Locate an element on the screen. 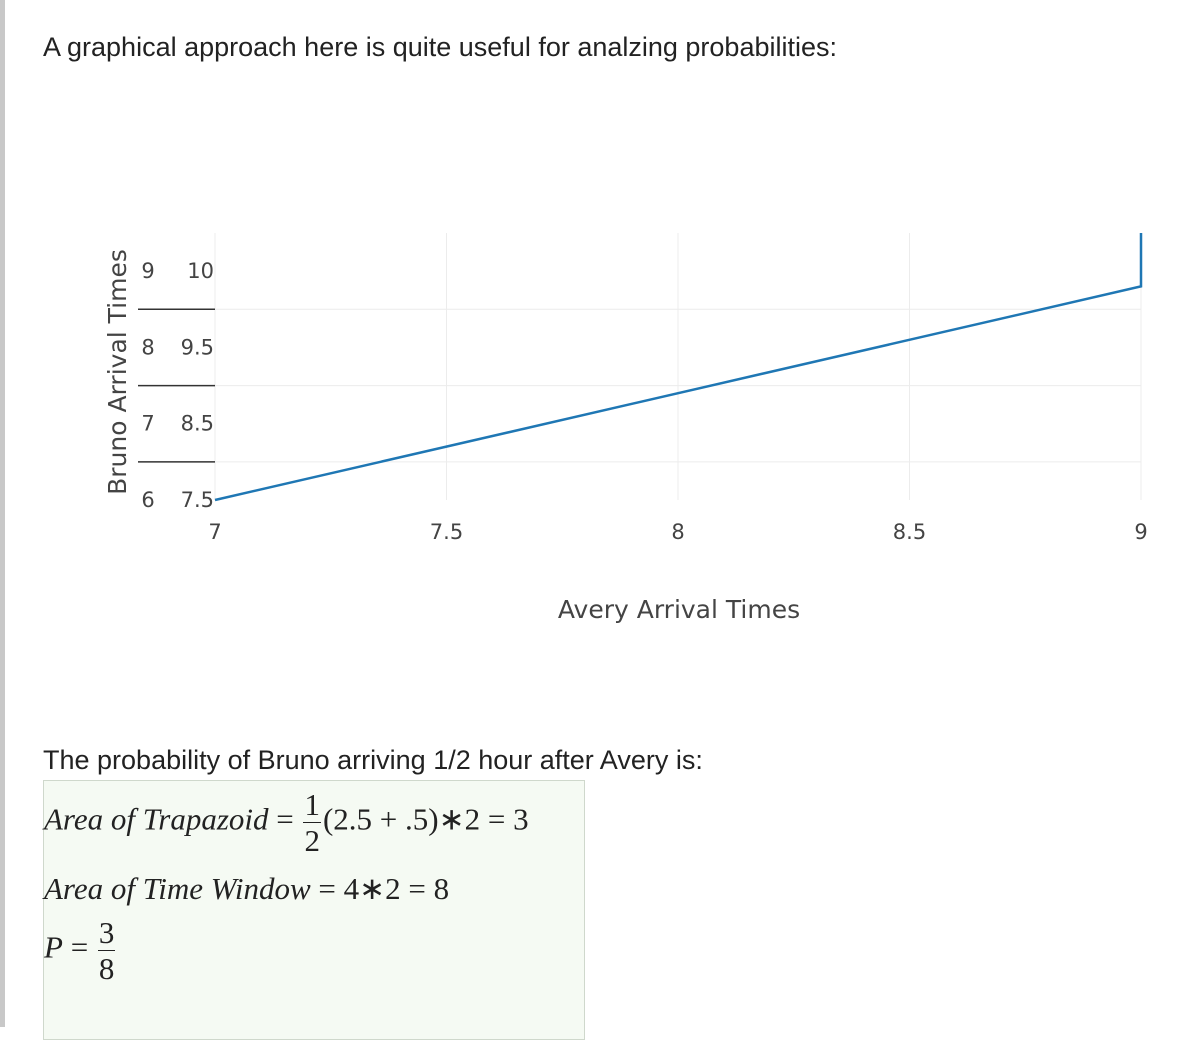 Image resolution: width=1200 pixels, height=1040 pixels. y-tick-label: 9.5 is located at coordinates (197, 347).